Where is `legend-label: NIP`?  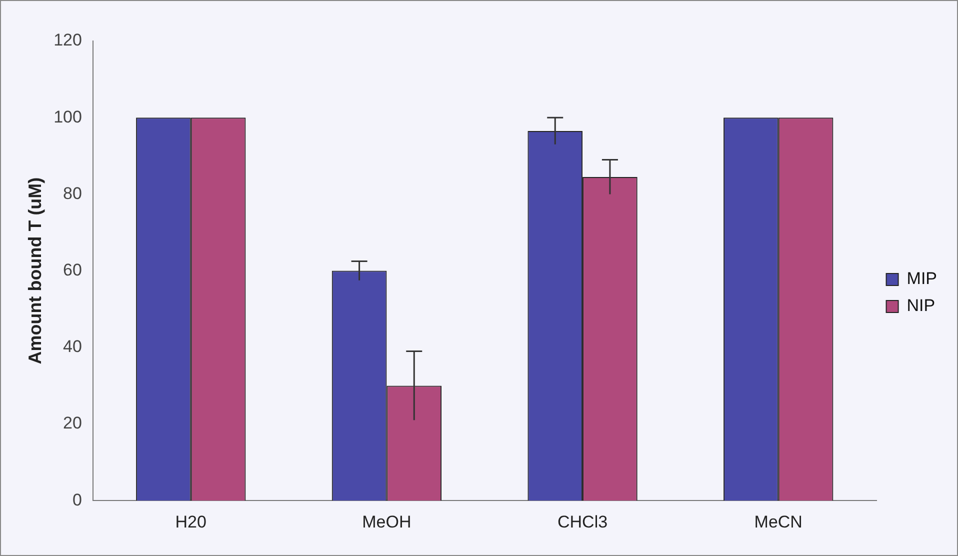
legend-label: NIP is located at coordinates (921, 306).